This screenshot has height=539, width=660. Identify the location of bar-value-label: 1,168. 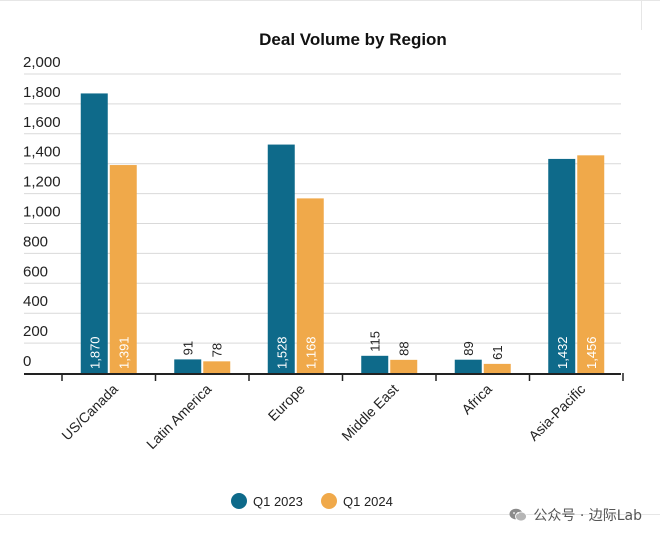
(310, 352).